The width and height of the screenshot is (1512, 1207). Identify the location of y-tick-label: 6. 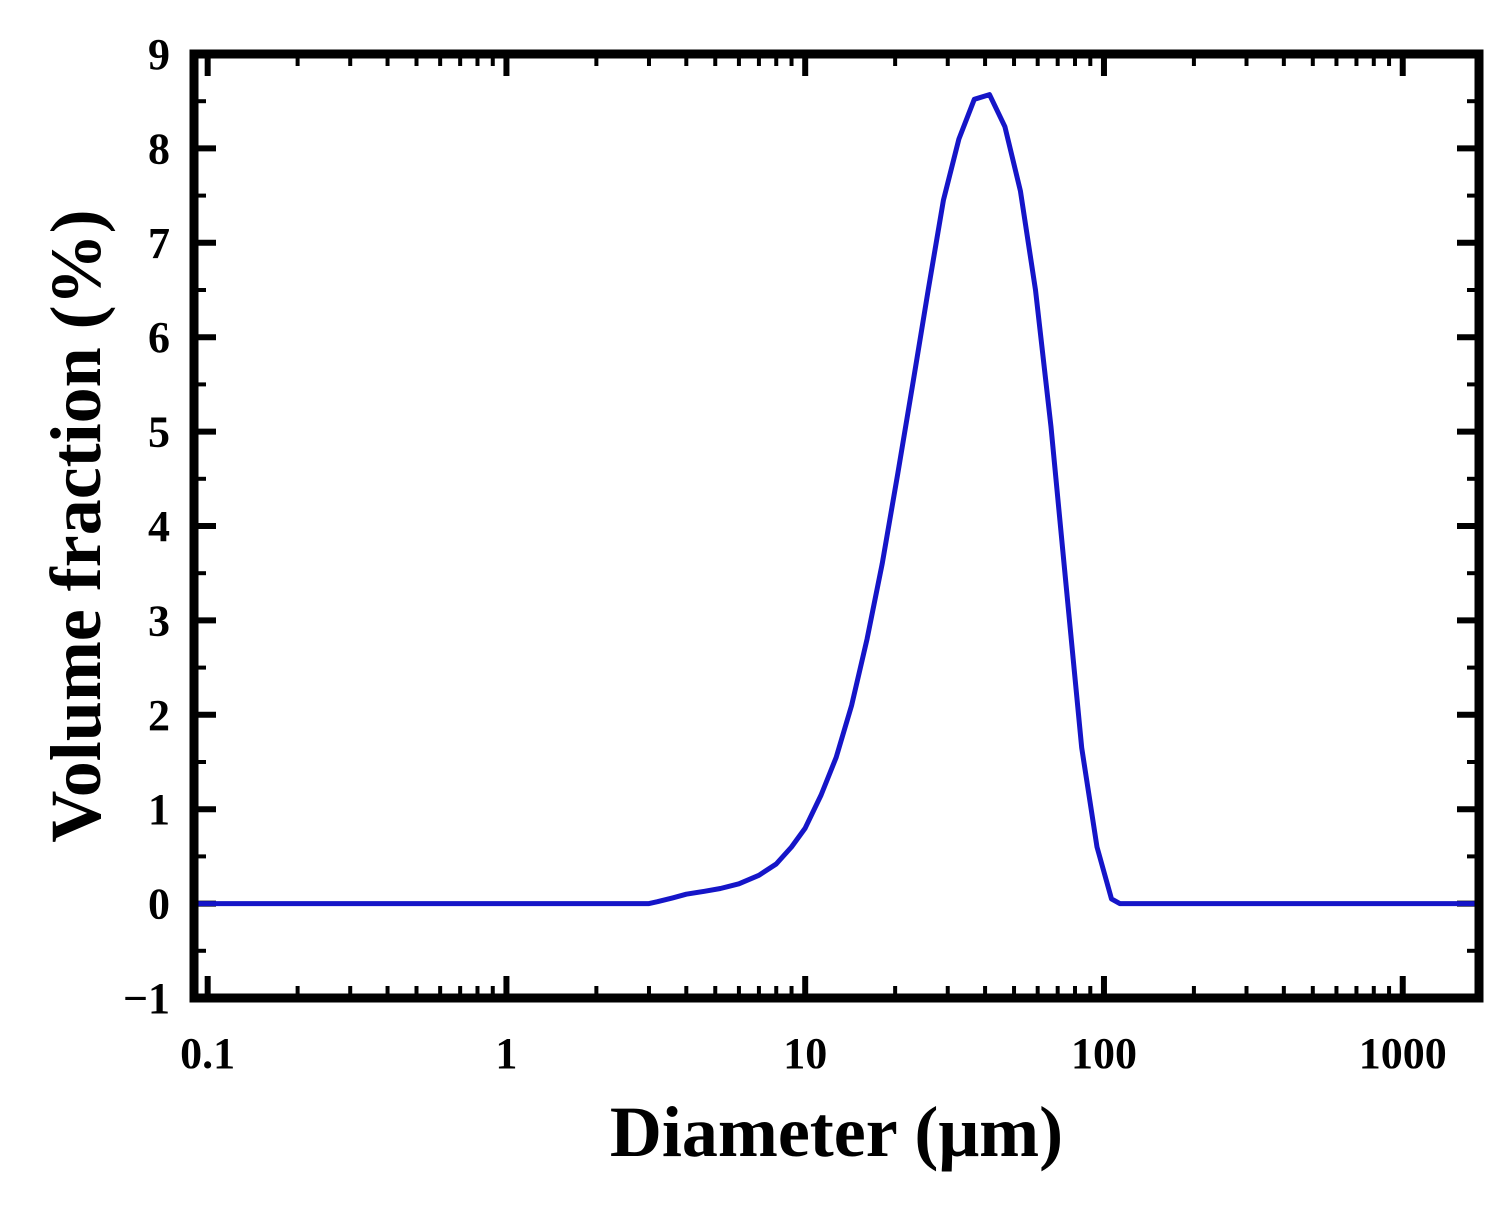
(159, 337).